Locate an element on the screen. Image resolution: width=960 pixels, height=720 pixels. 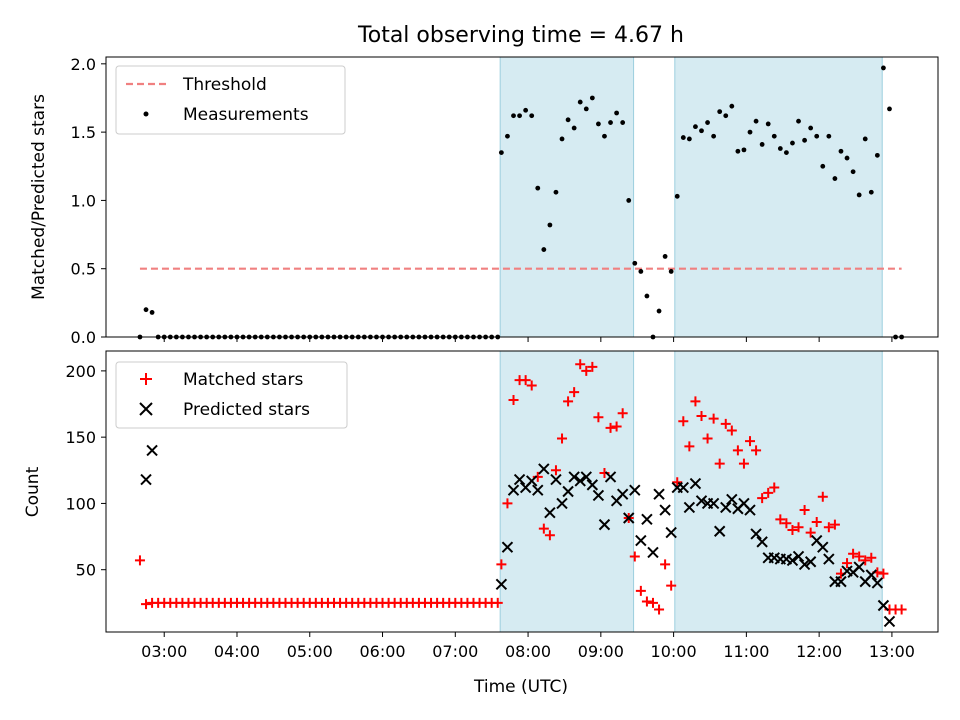
ratio-y-axis: 0.0 0.5 1.0 1.5 2.0 is located at coordinates (88, 201).